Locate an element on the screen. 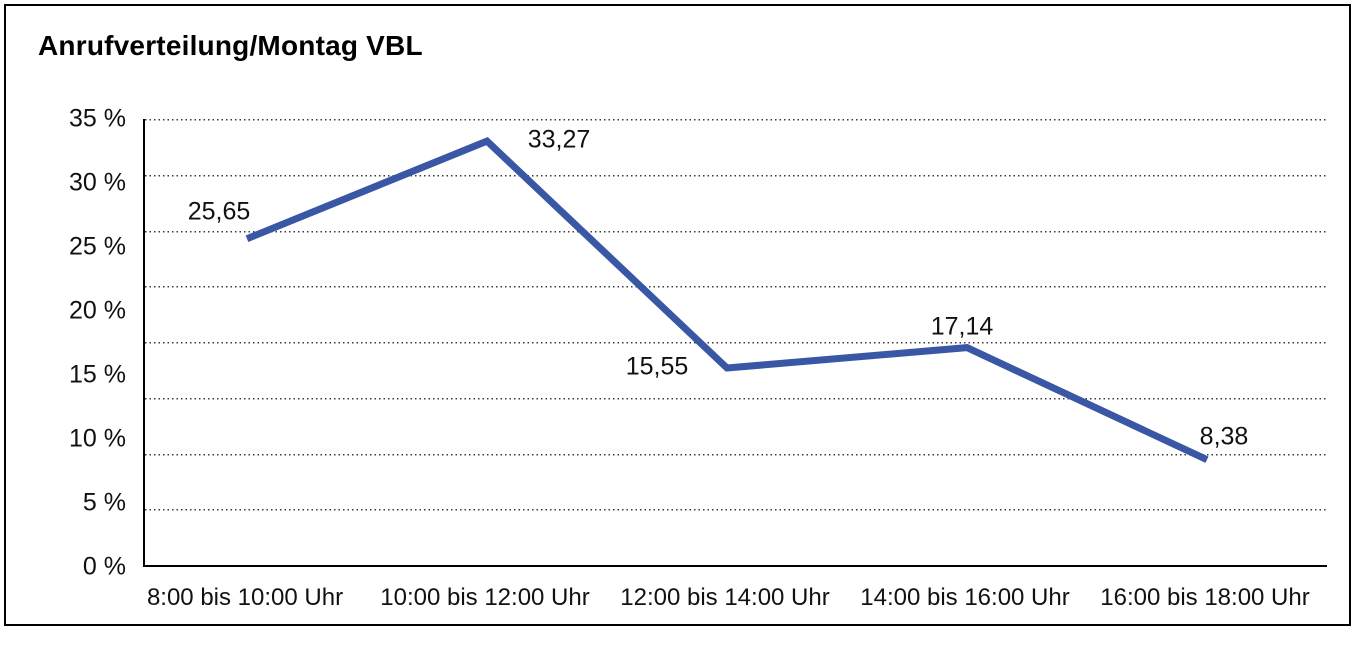 Image resolution: width=1363 pixels, height=646 pixels. y-axis-labels: 35 % 30 % 25 % 20 % 15 % 10 % 5 % 0 % is located at coordinates (63, 323).